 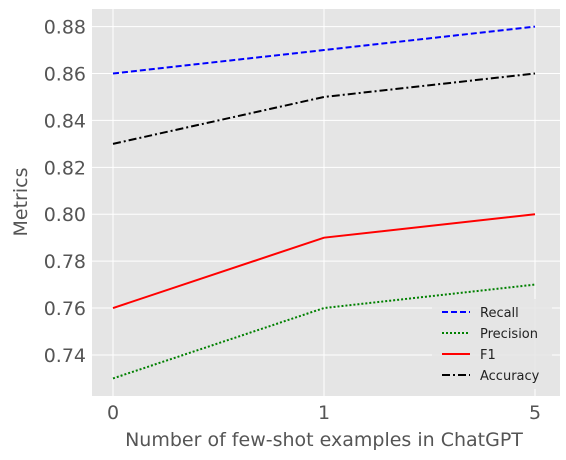 I want to click on y-tick-label: 0.76, so click(x=65, y=309).